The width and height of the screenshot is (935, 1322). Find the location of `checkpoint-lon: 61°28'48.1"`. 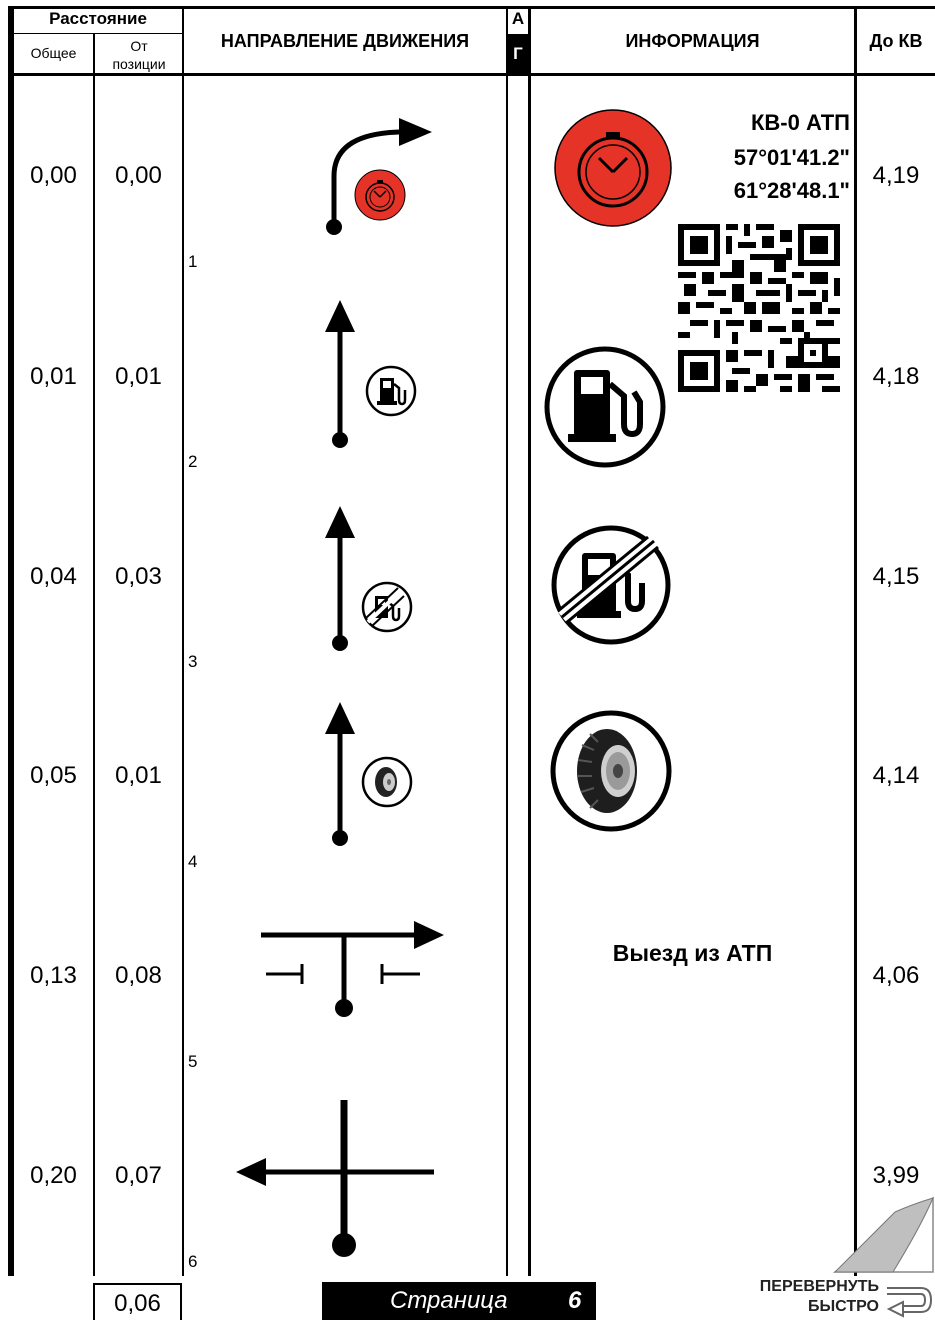

checkpoint-lon: 61°28'48.1" is located at coordinates (791, 190).